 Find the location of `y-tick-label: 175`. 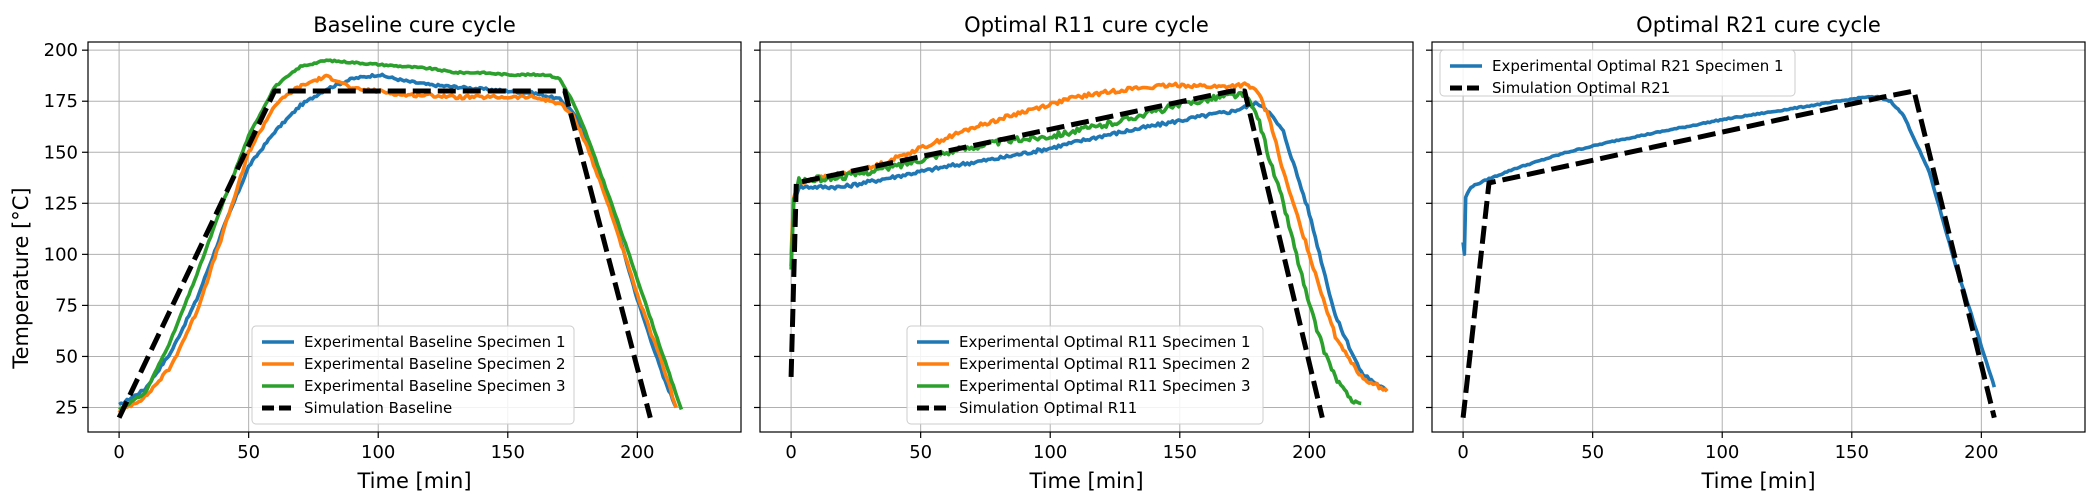

y-tick-label: 175 is located at coordinates (61, 101).